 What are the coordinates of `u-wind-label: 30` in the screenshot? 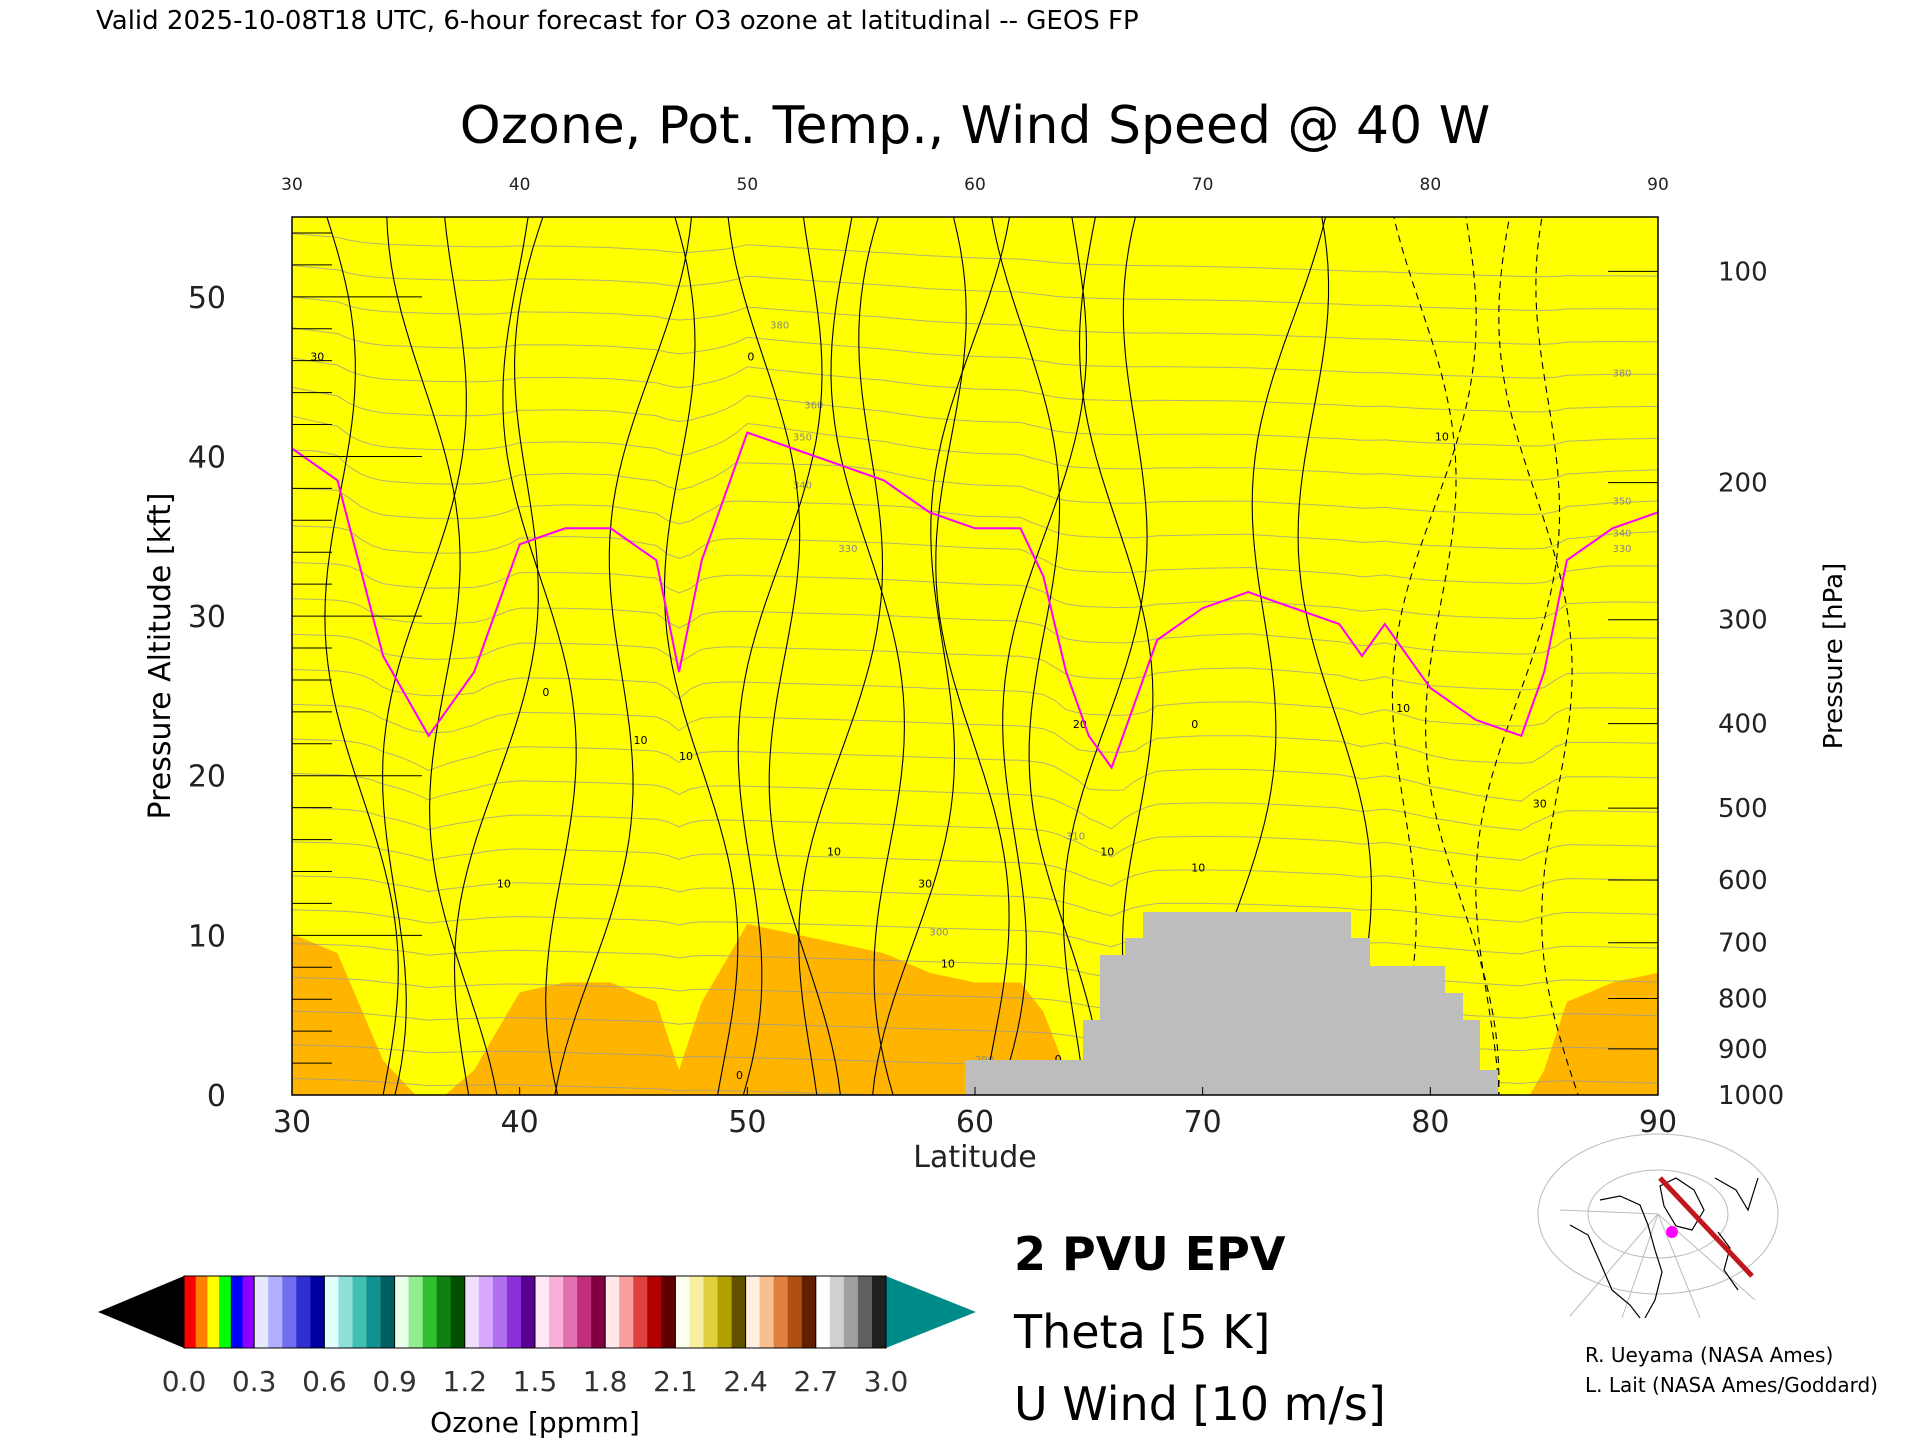 It's located at (317, 357).